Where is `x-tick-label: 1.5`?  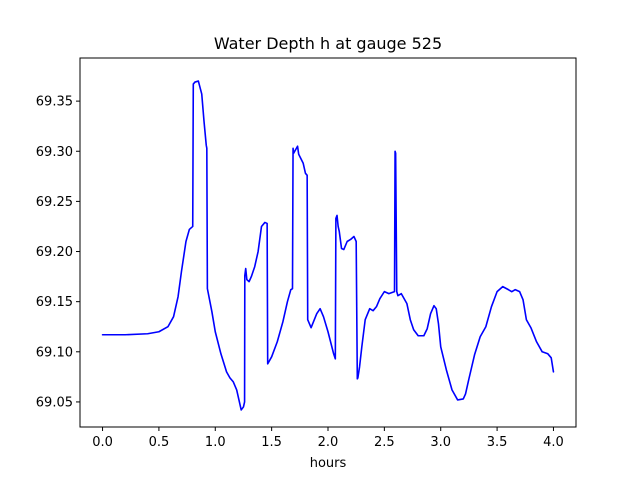
x-tick-label: 1.5 is located at coordinates (271, 442).